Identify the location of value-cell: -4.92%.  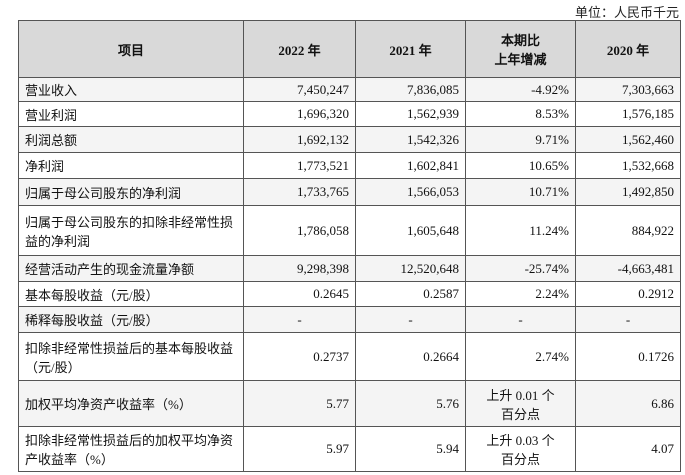
(520, 89).